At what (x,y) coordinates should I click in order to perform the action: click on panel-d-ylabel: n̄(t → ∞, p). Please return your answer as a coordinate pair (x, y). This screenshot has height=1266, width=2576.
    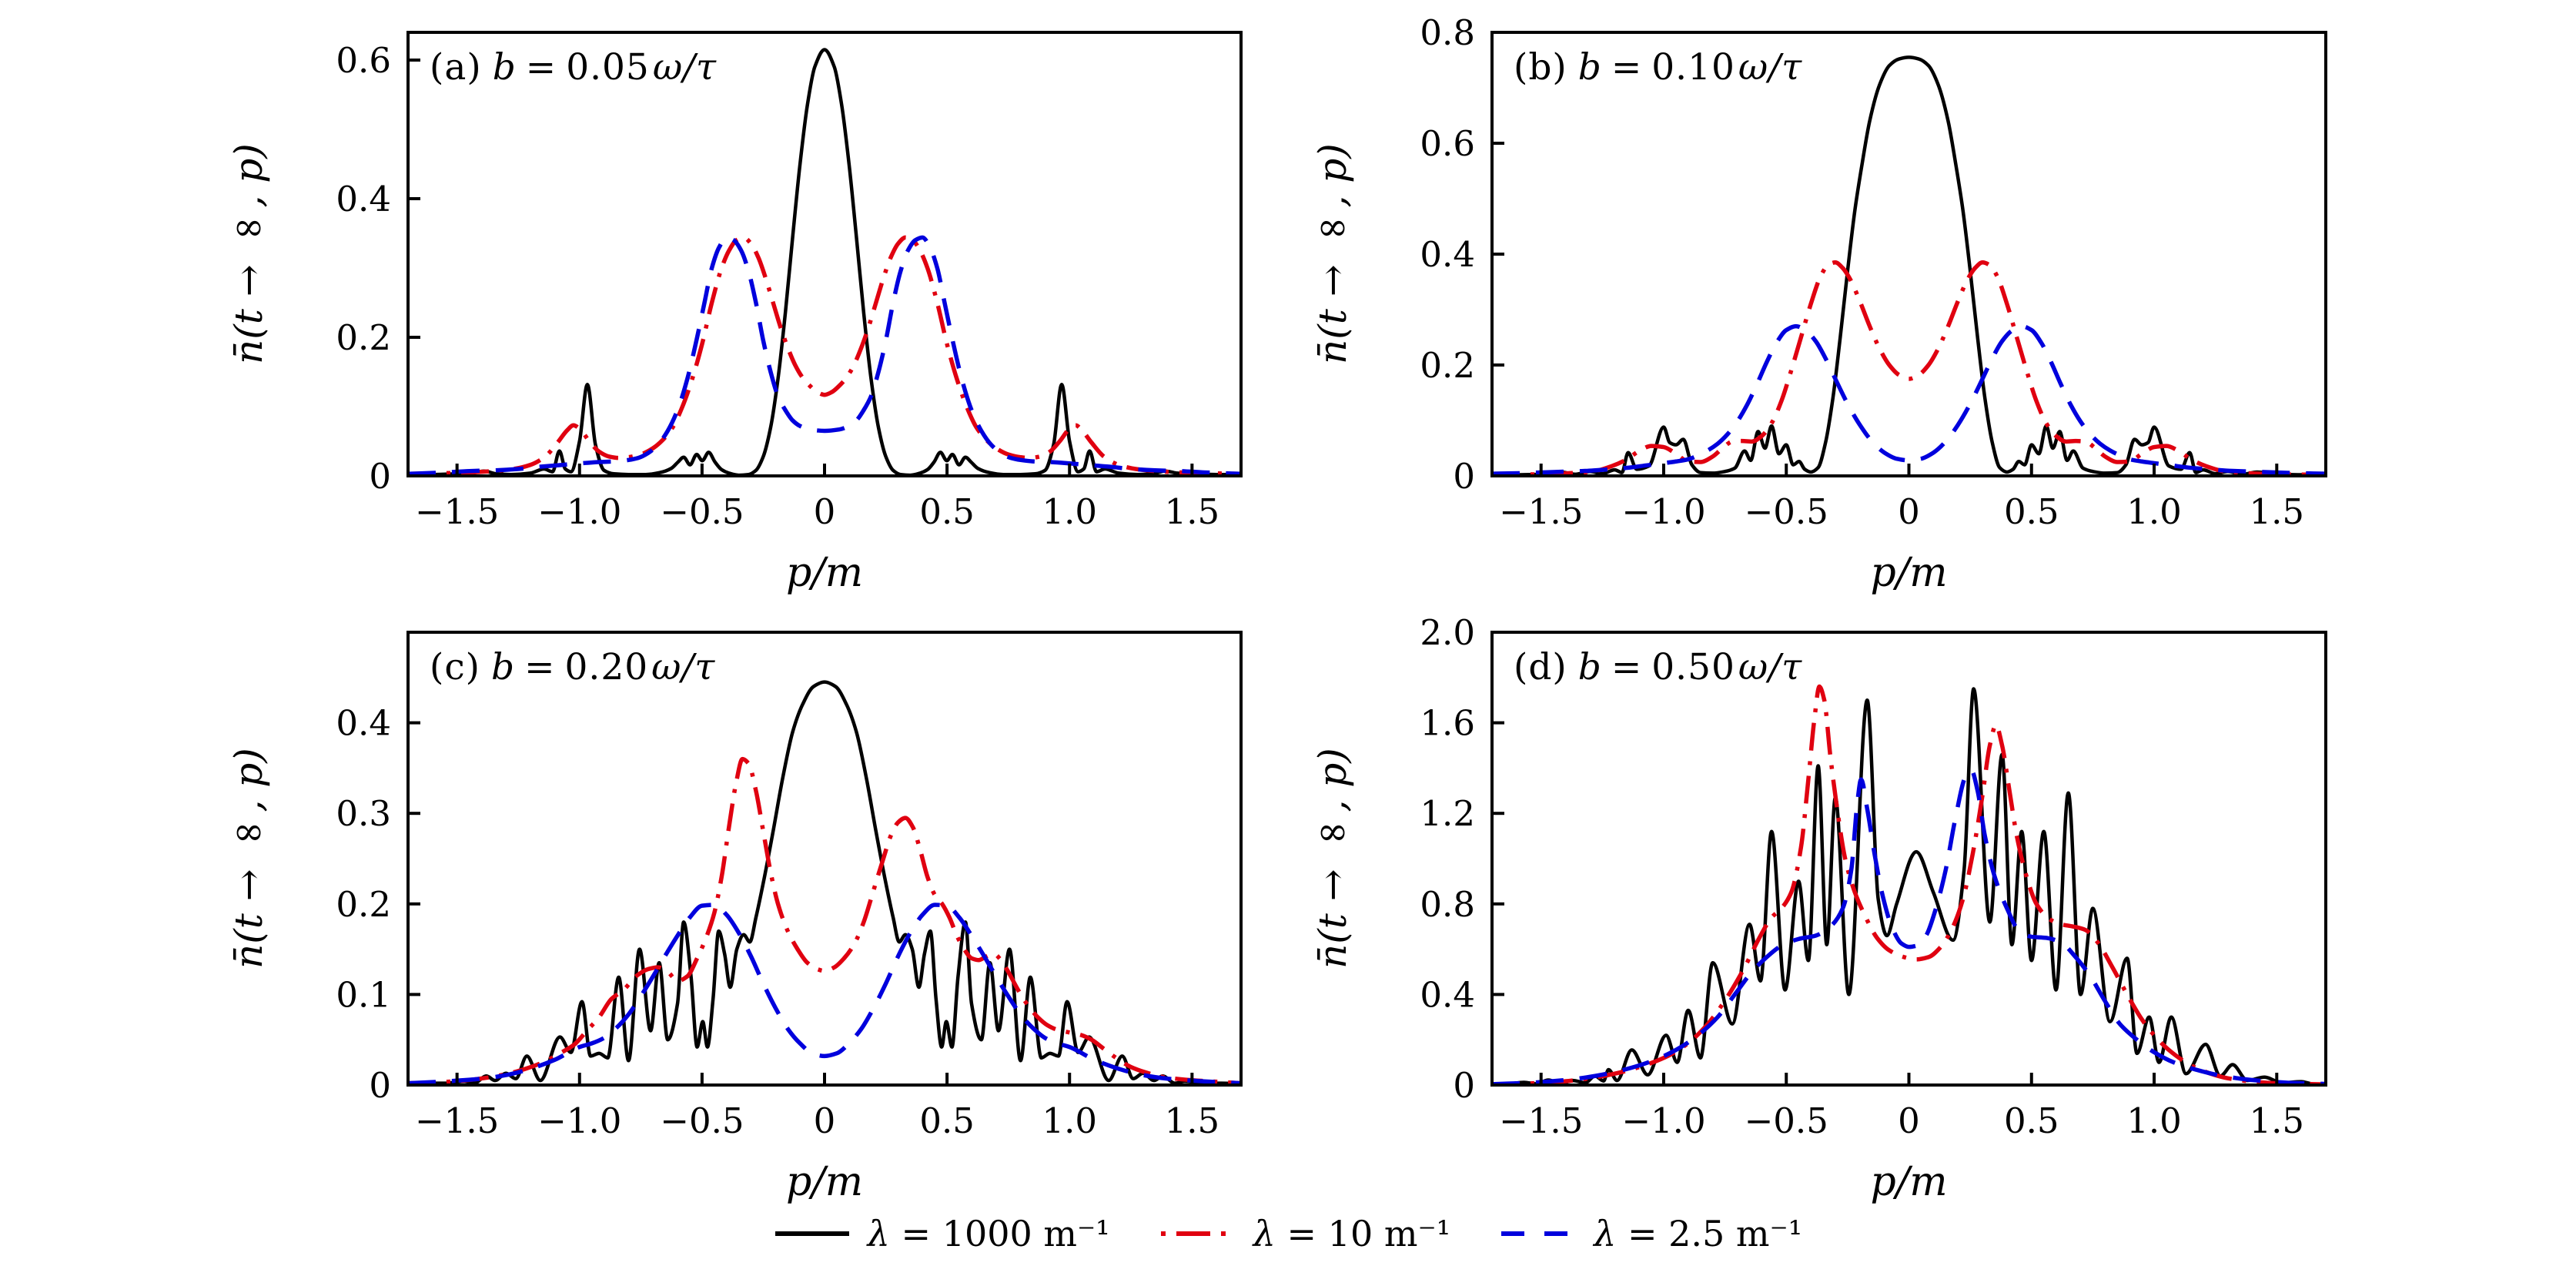
    Looking at the image, I should click on (1333, 859).